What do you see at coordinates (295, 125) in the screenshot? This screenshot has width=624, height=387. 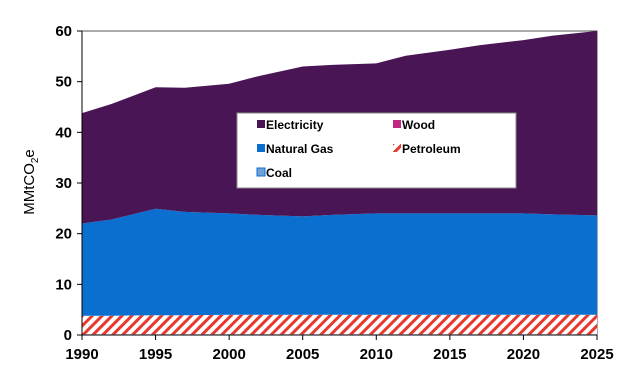 I see `legend-label-electricity: Electricity` at bounding box center [295, 125].